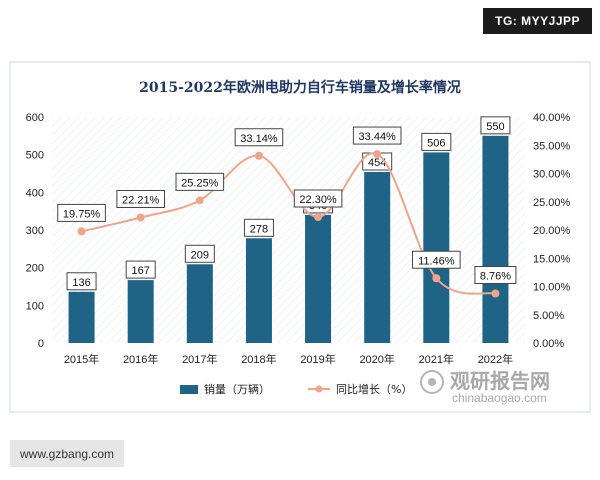  I want to click on line-data-label: 33.14%, so click(259, 139).